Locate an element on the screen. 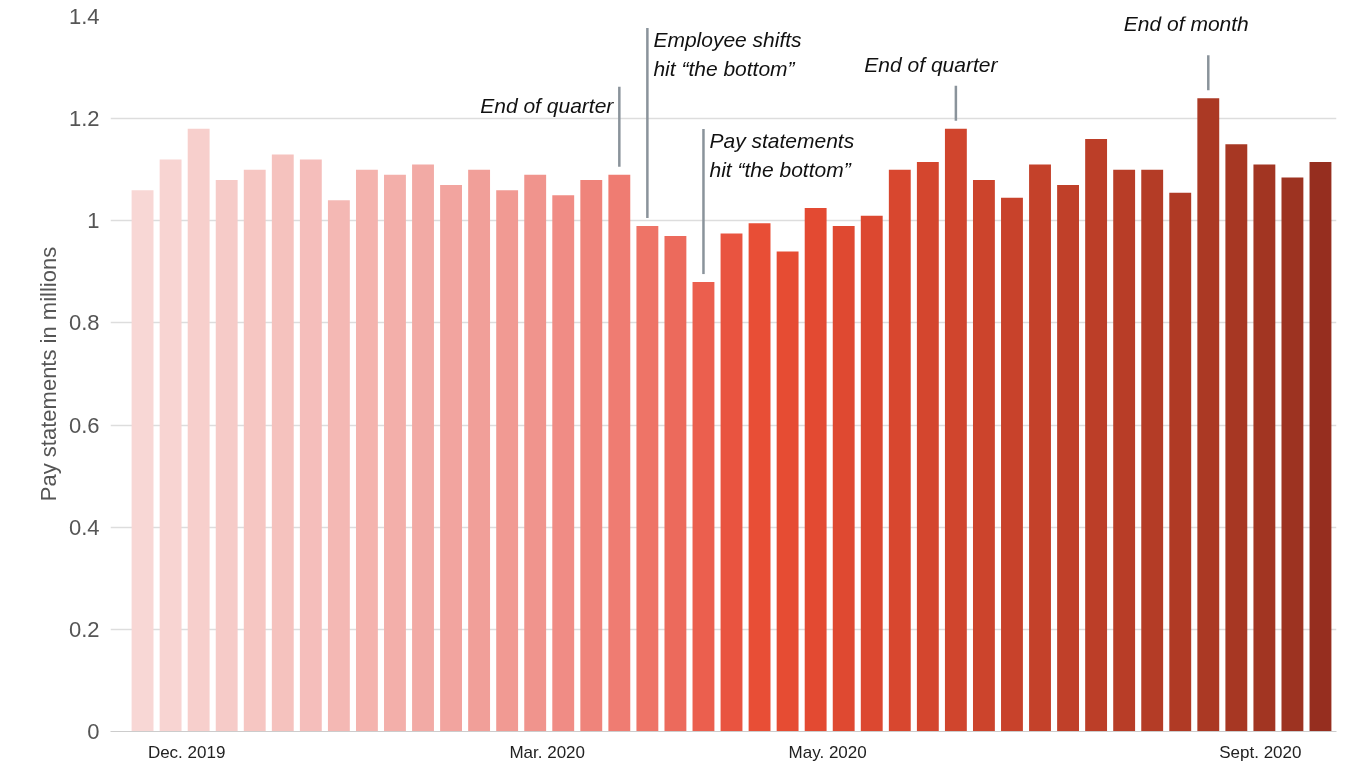 The width and height of the screenshot is (1356, 771). y-tick-label: 1.2 is located at coordinates (84, 119).